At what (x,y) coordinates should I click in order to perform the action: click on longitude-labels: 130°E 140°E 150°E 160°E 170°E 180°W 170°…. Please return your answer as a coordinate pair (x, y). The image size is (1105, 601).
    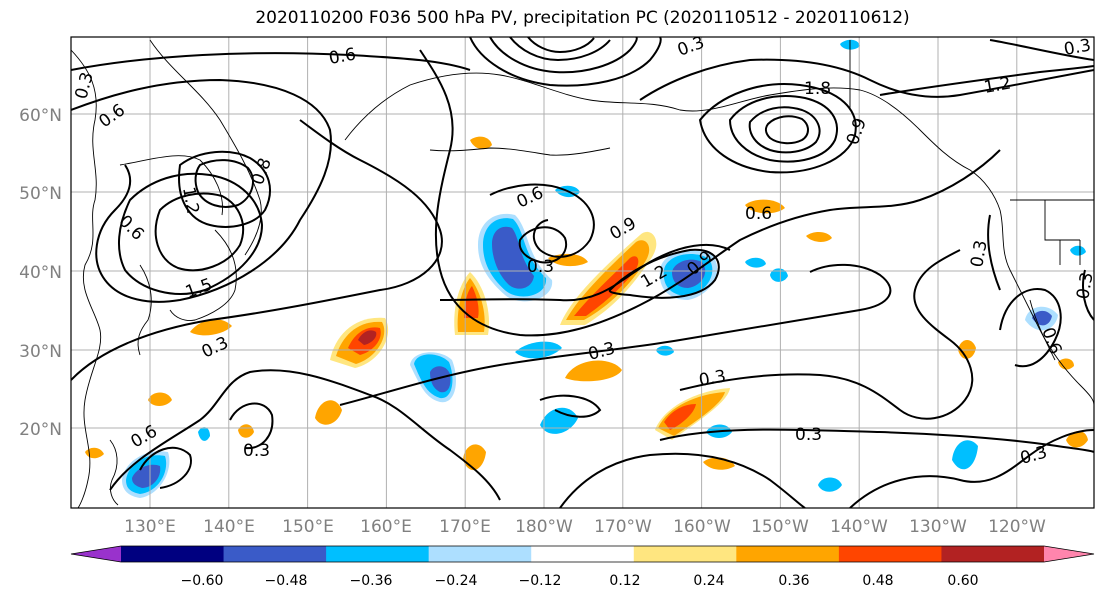
    Looking at the image, I should click on (585, 527).